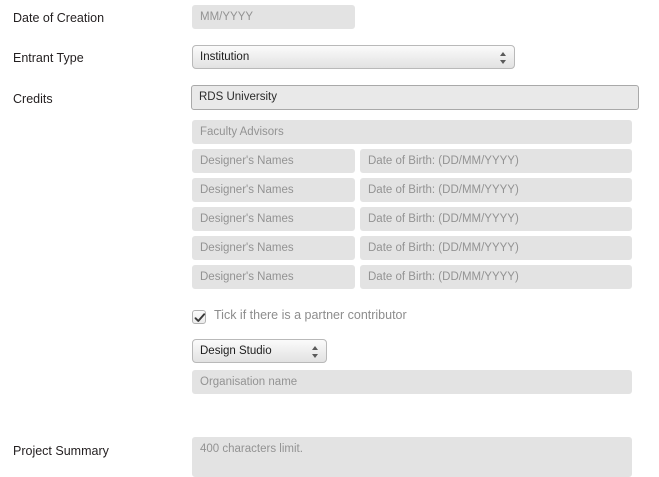 This screenshot has height=477, width=659. I want to click on entrant-type-select: Institution, so click(353, 57).